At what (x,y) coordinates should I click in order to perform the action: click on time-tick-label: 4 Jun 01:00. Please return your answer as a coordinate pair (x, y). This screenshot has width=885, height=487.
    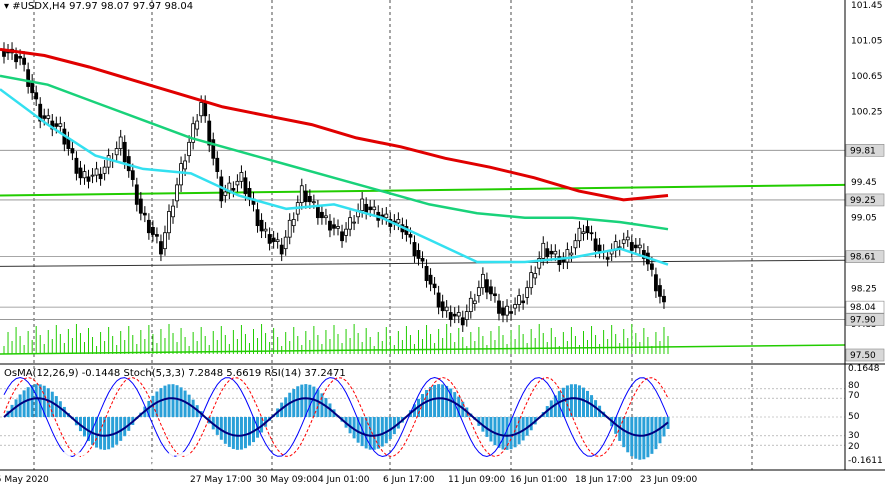
    Looking at the image, I should click on (344, 480).